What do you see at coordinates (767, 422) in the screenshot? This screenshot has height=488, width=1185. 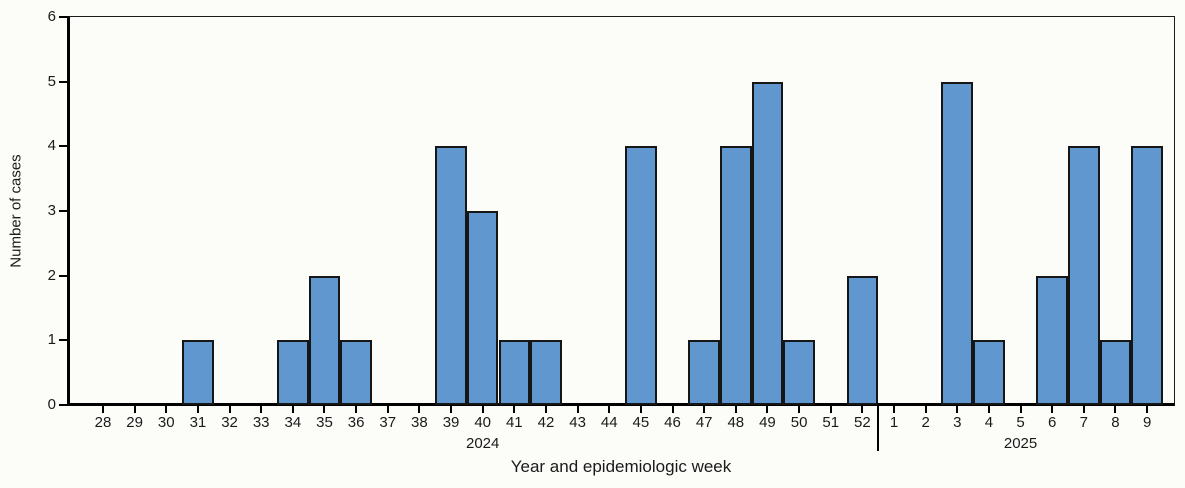 I see `x-tick-label-week-2024-49: 49` at bounding box center [767, 422].